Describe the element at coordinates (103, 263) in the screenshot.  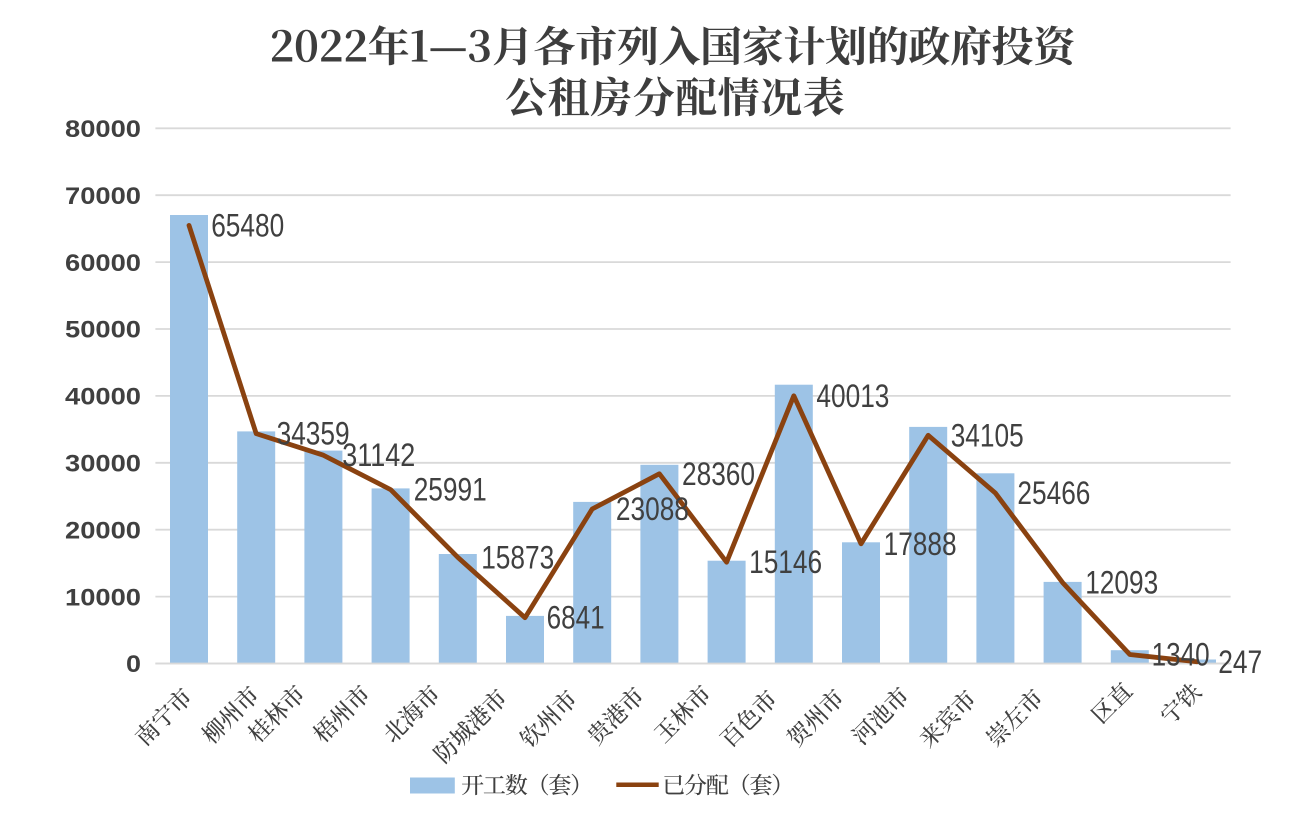
I see `svg-text: 60000` at that location.